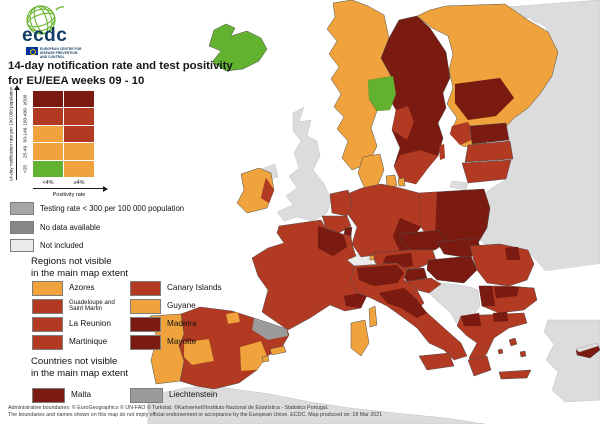  I want to click on legend-row-label: ≥500, so click(26, 100).